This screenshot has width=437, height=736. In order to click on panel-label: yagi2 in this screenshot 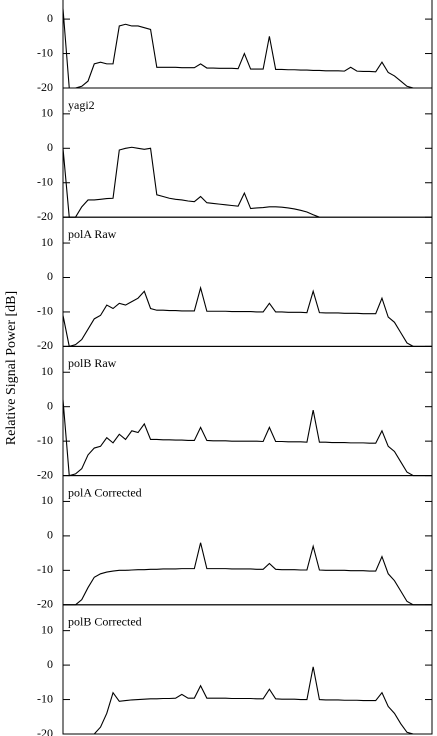, I will do `click(81, 105)`.